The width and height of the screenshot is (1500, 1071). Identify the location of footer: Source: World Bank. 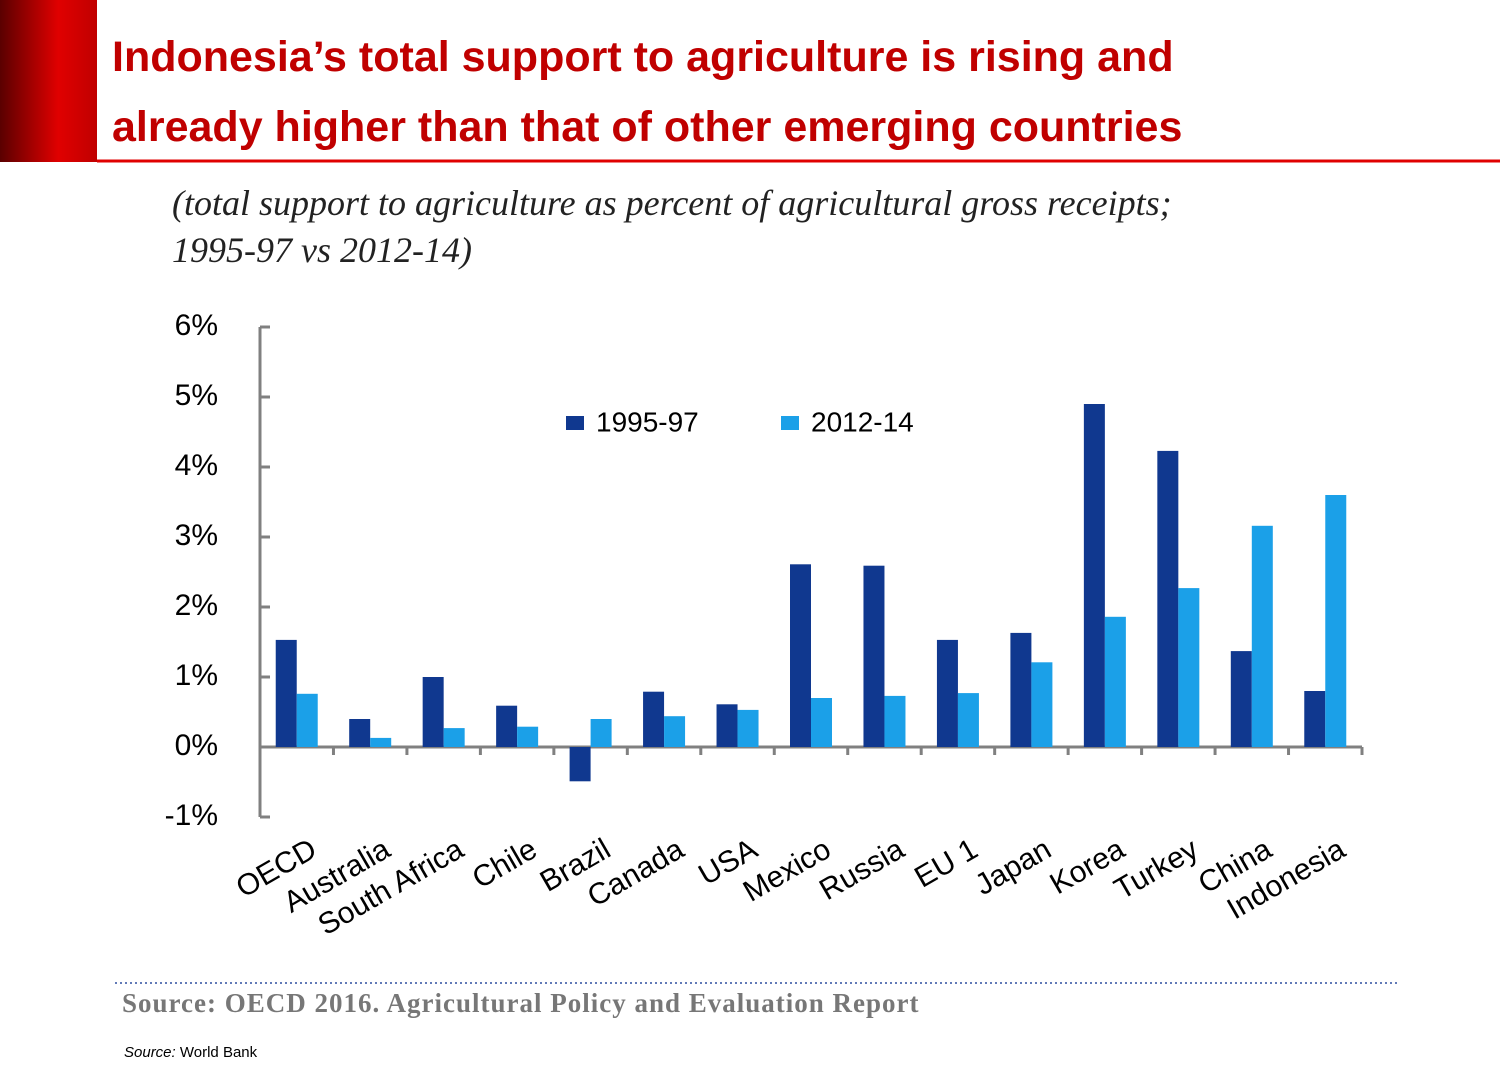
(191, 1052).